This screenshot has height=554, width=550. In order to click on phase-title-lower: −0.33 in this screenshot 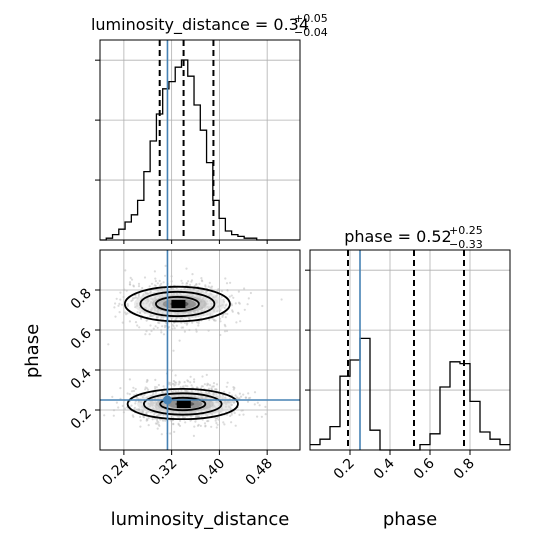, I will do `click(466, 244)`.